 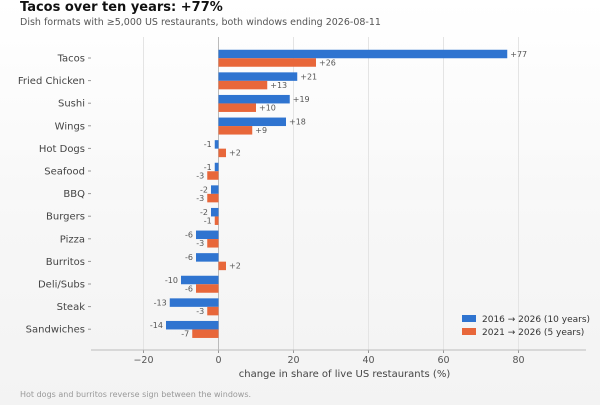 What do you see at coordinates (143, 360) in the screenshot?
I see `x-tick-label: −20` at bounding box center [143, 360].